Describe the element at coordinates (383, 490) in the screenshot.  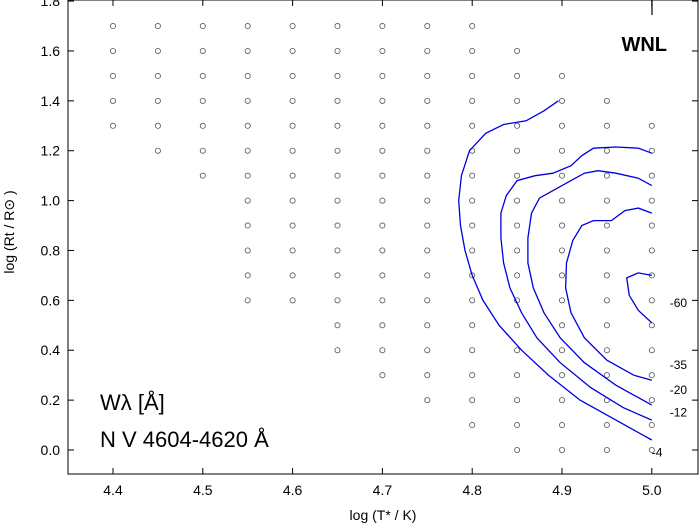
I see `x-tick-label: 4.7` at that location.